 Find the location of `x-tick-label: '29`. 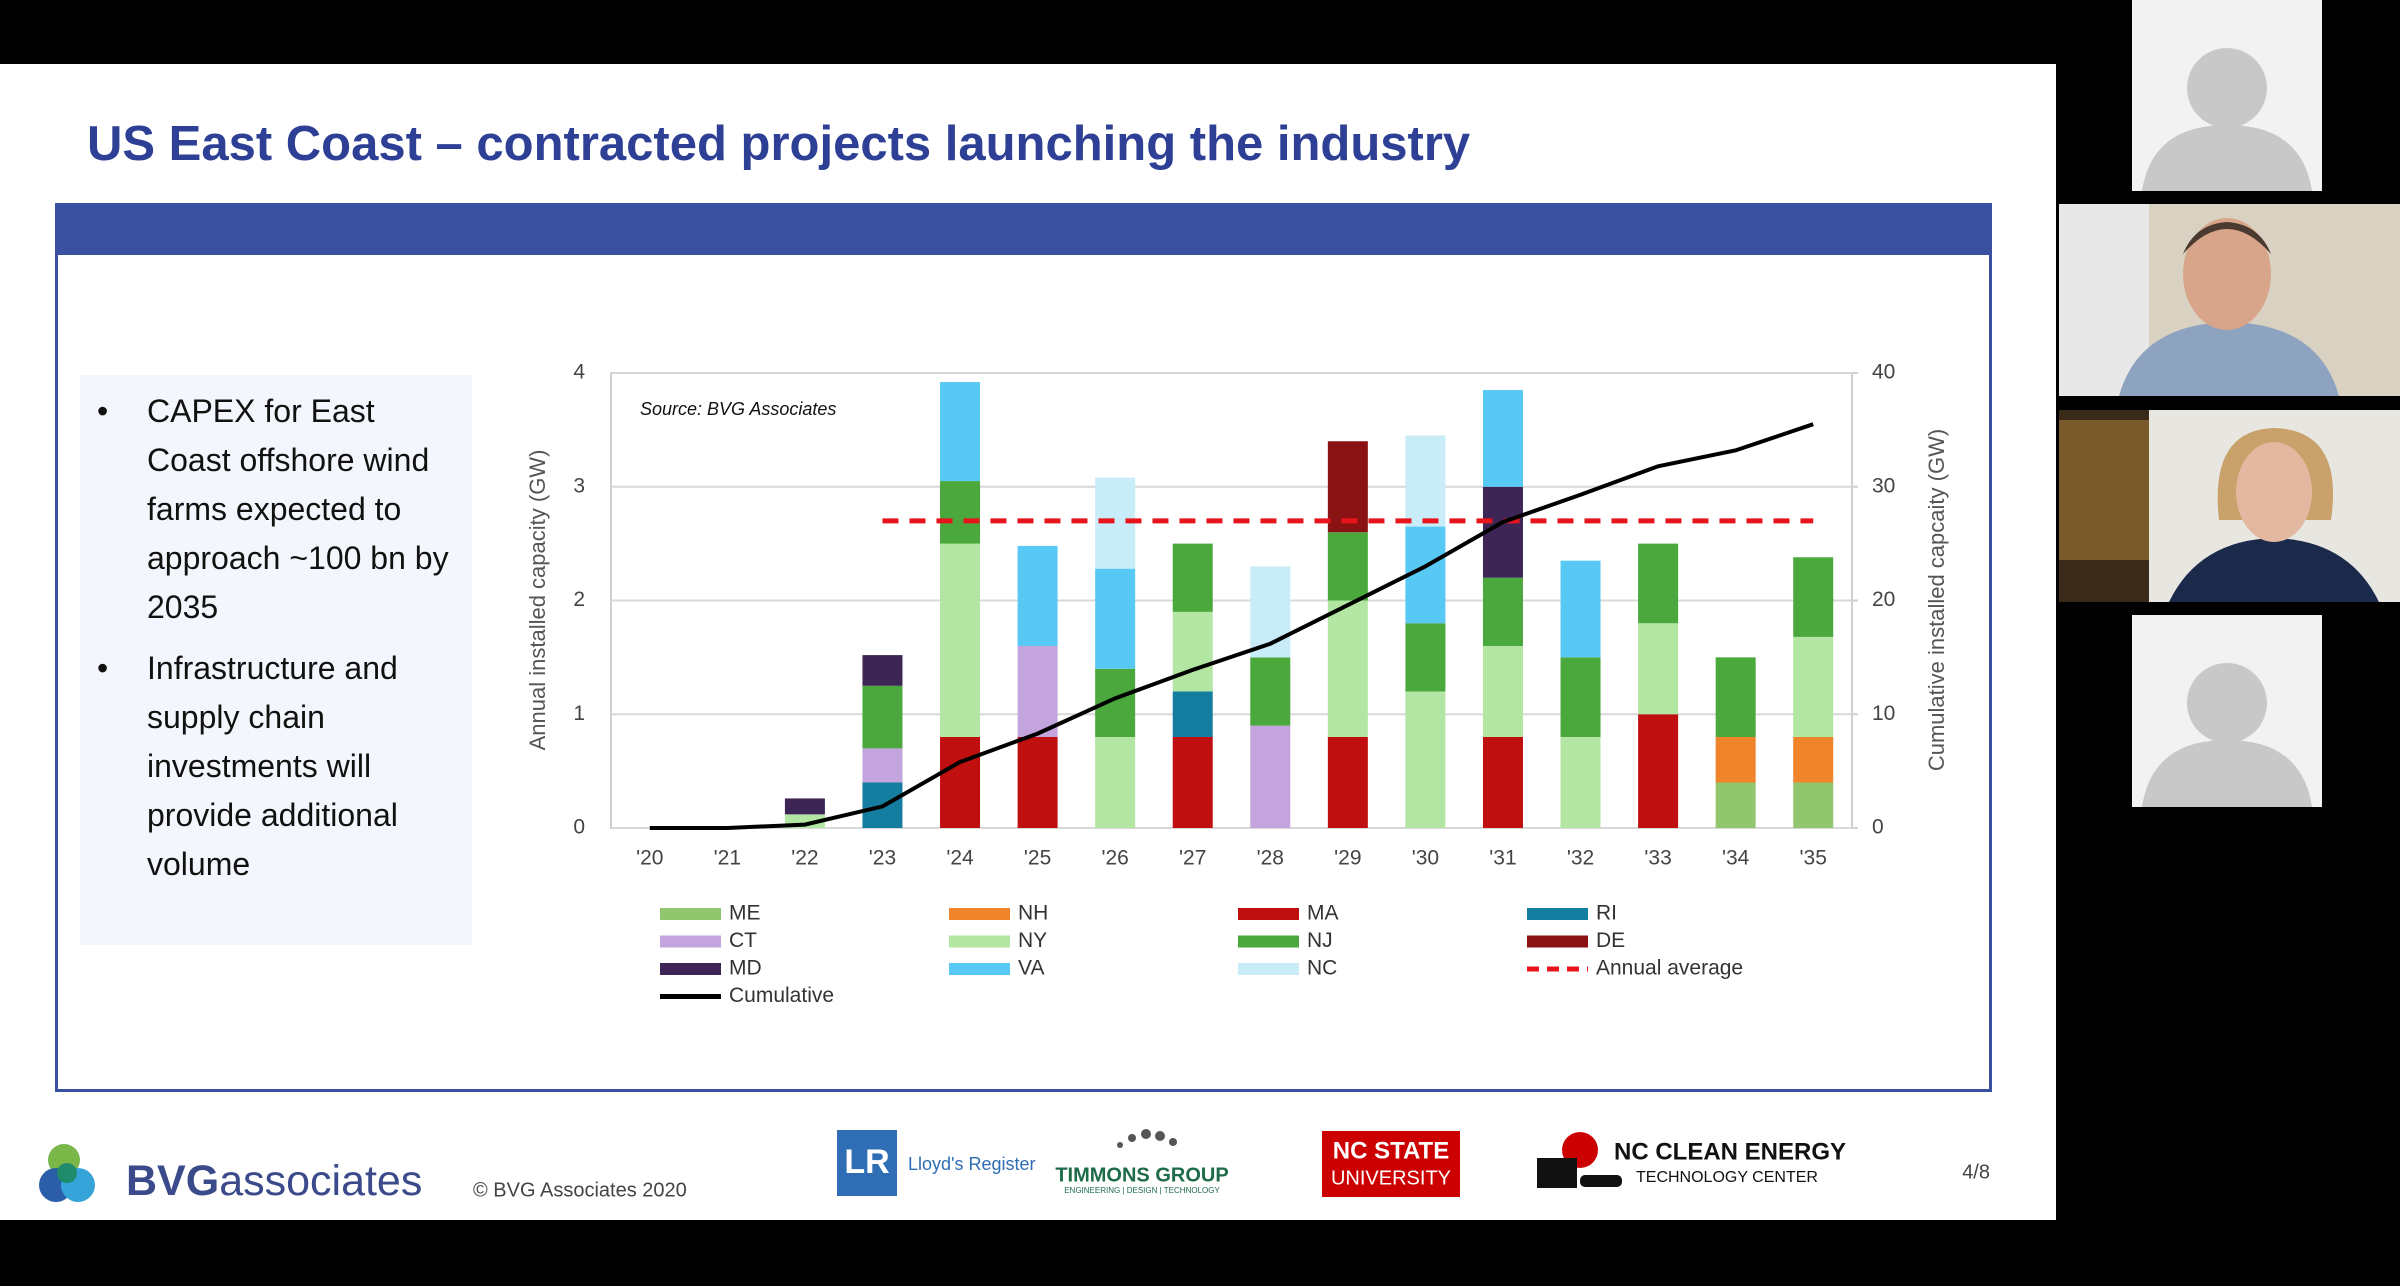

x-tick-label: '29 is located at coordinates (1347, 858).